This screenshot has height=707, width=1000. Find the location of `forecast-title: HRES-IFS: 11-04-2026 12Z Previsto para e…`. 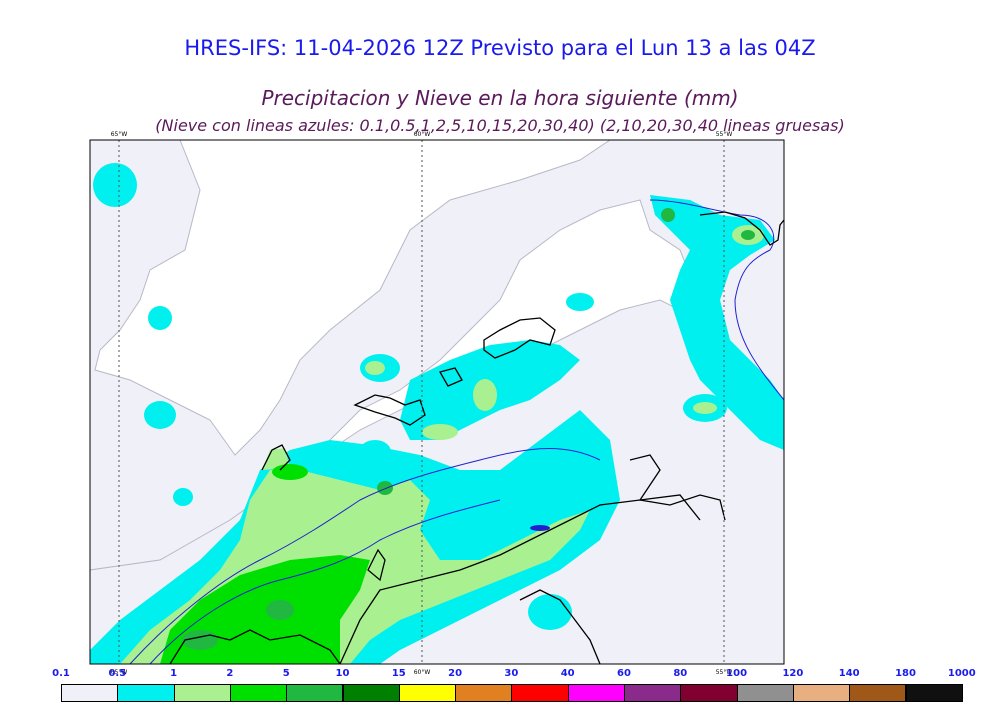

forecast-title: HRES-IFS: 11-04-2026 12Z Previsto para e… is located at coordinates (500, 48).